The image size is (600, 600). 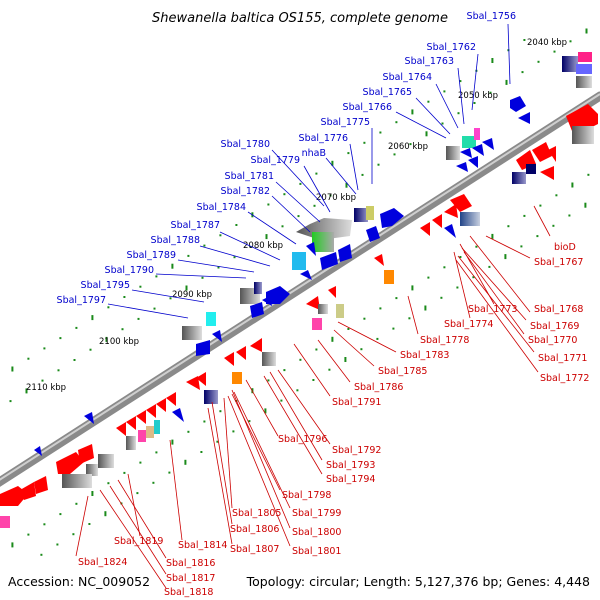 I want to click on label-Sbal_1774: Sbal_1774, so click(x=468, y=324).